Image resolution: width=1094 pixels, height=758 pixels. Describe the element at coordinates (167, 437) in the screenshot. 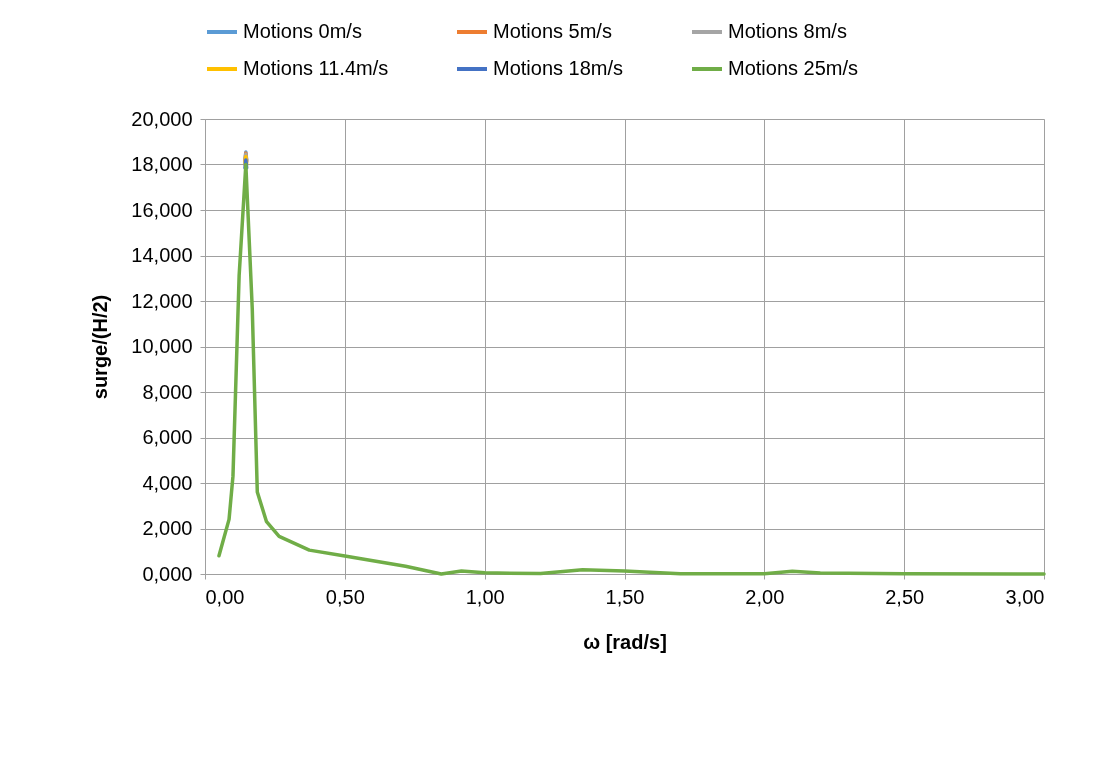

I see `y-tick-label: 6,000` at that location.